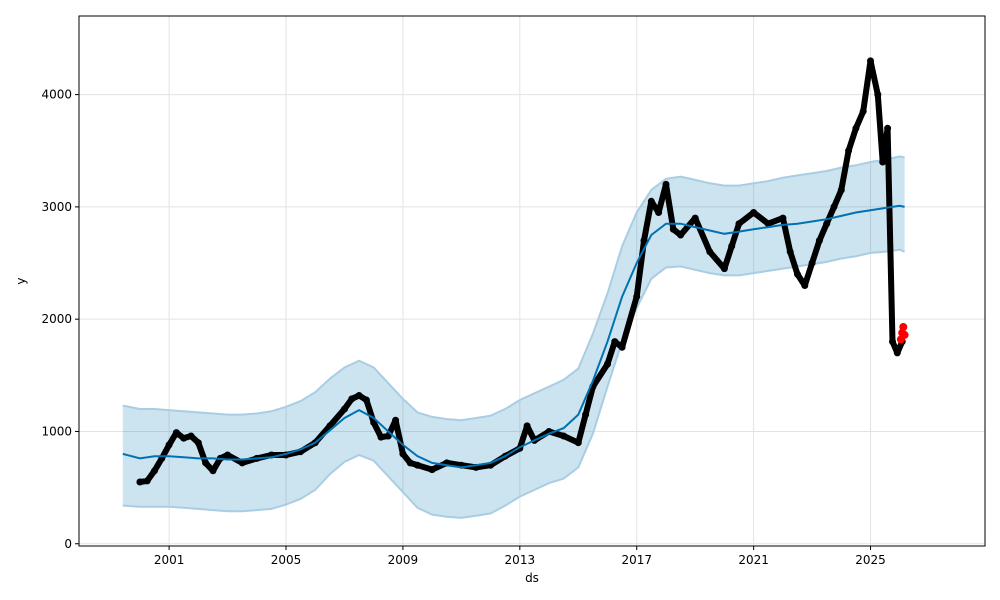 This screenshot has height=600, width=1000. What do you see at coordinates (532, 578) in the screenshot?
I see `x-axis-label: ds` at bounding box center [532, 578].